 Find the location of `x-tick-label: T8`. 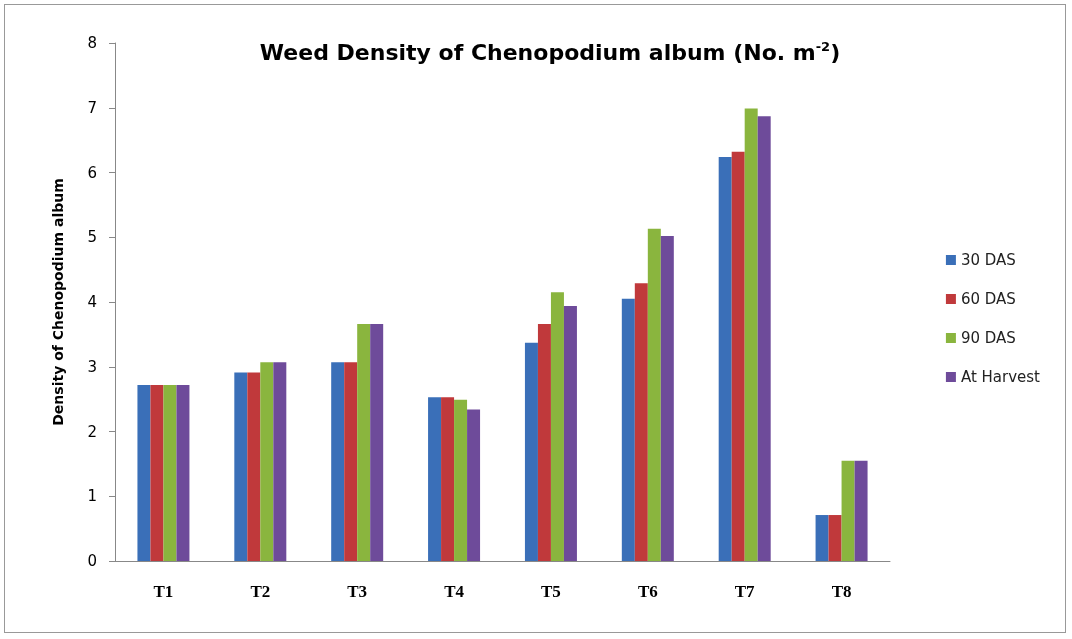

x-tick-label: T8 is located at coordinates (841, 591).